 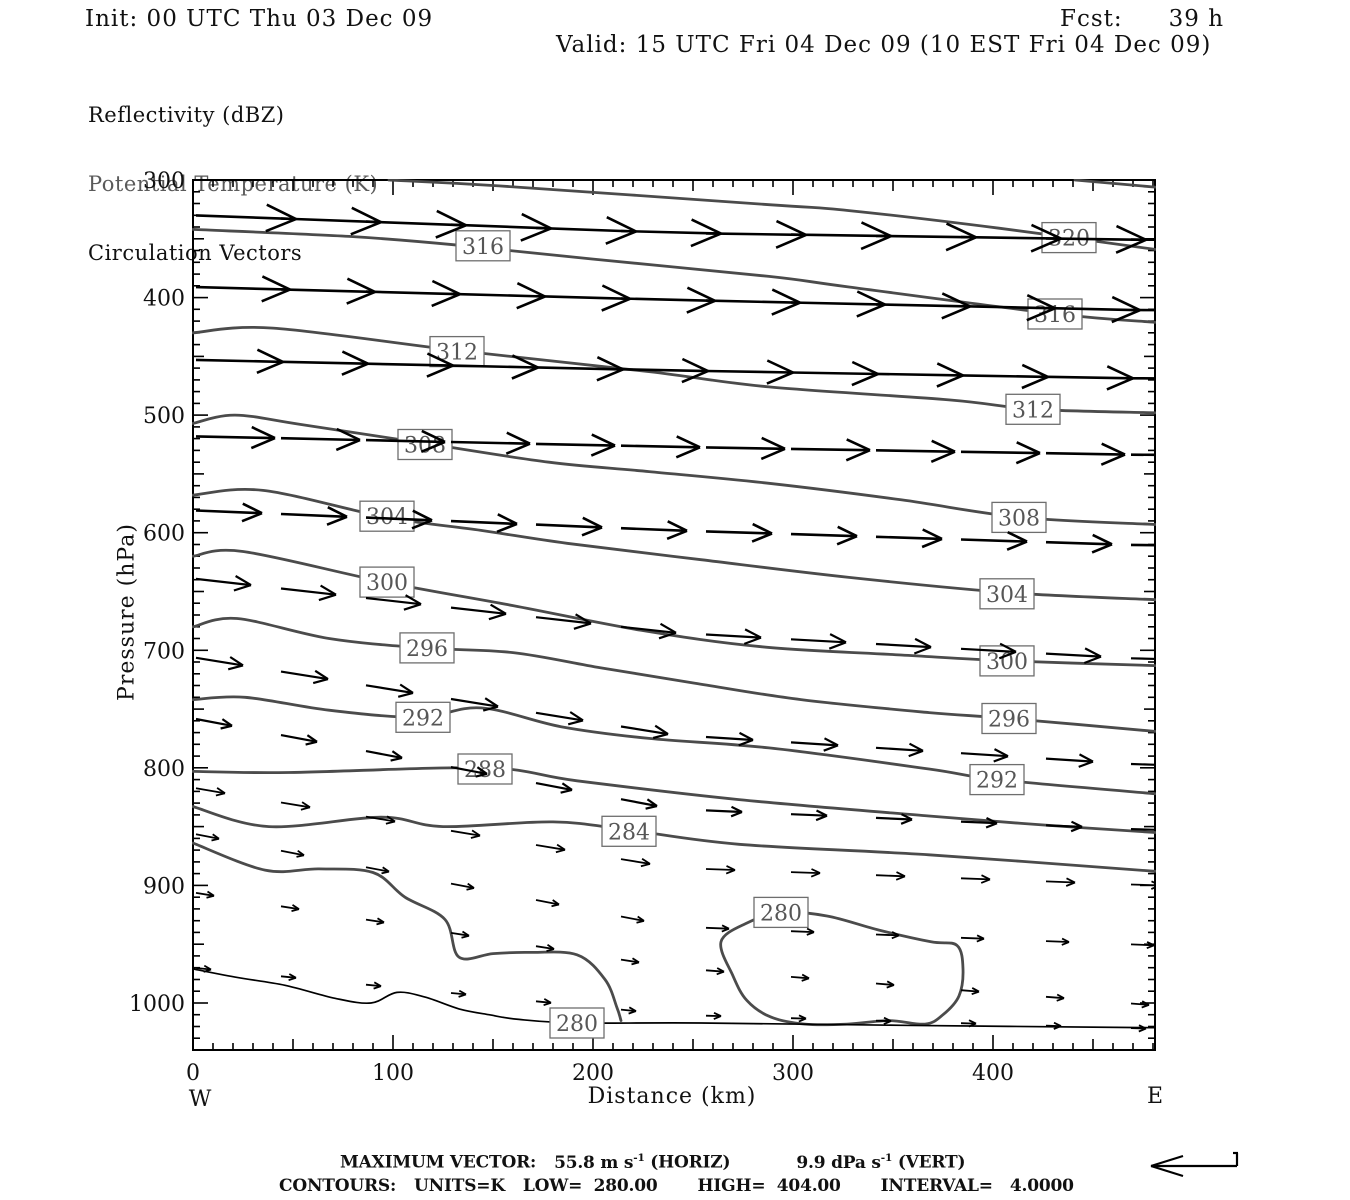 I want to click on contour-label-308: 308, so click(x=425, y=446).